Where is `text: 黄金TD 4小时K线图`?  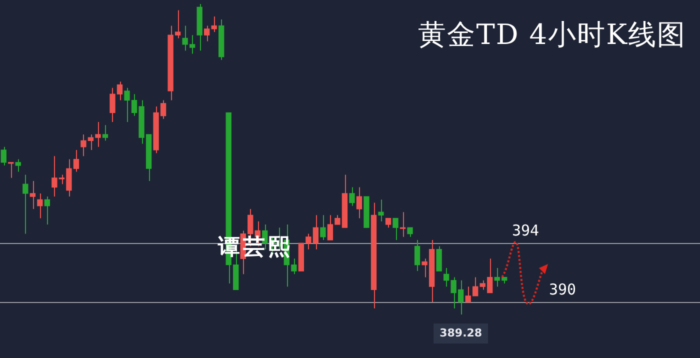
text: 黄金TD 4小时K线图 is located at coordinates (552, 35).